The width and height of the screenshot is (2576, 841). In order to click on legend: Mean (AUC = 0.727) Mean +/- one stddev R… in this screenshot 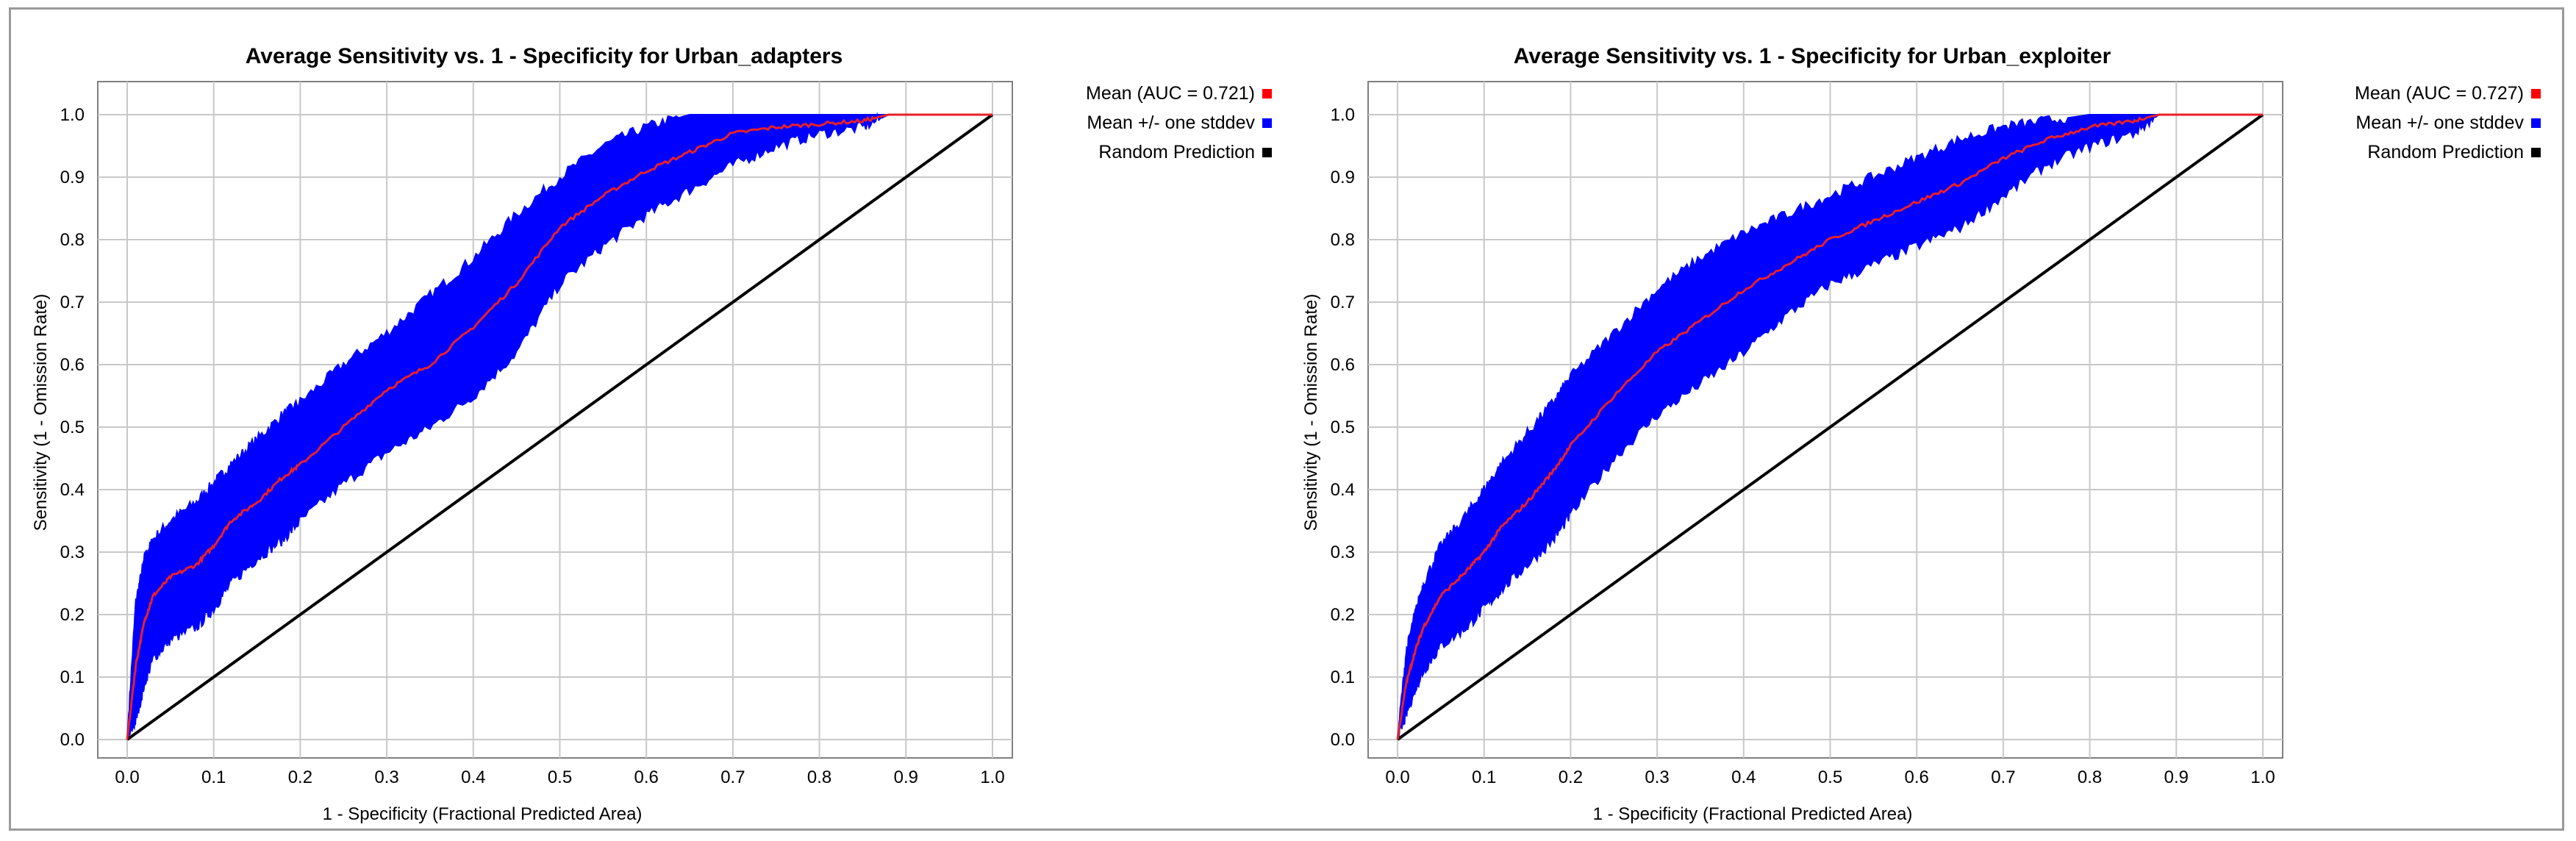, I will do `click(2448, 122)`.